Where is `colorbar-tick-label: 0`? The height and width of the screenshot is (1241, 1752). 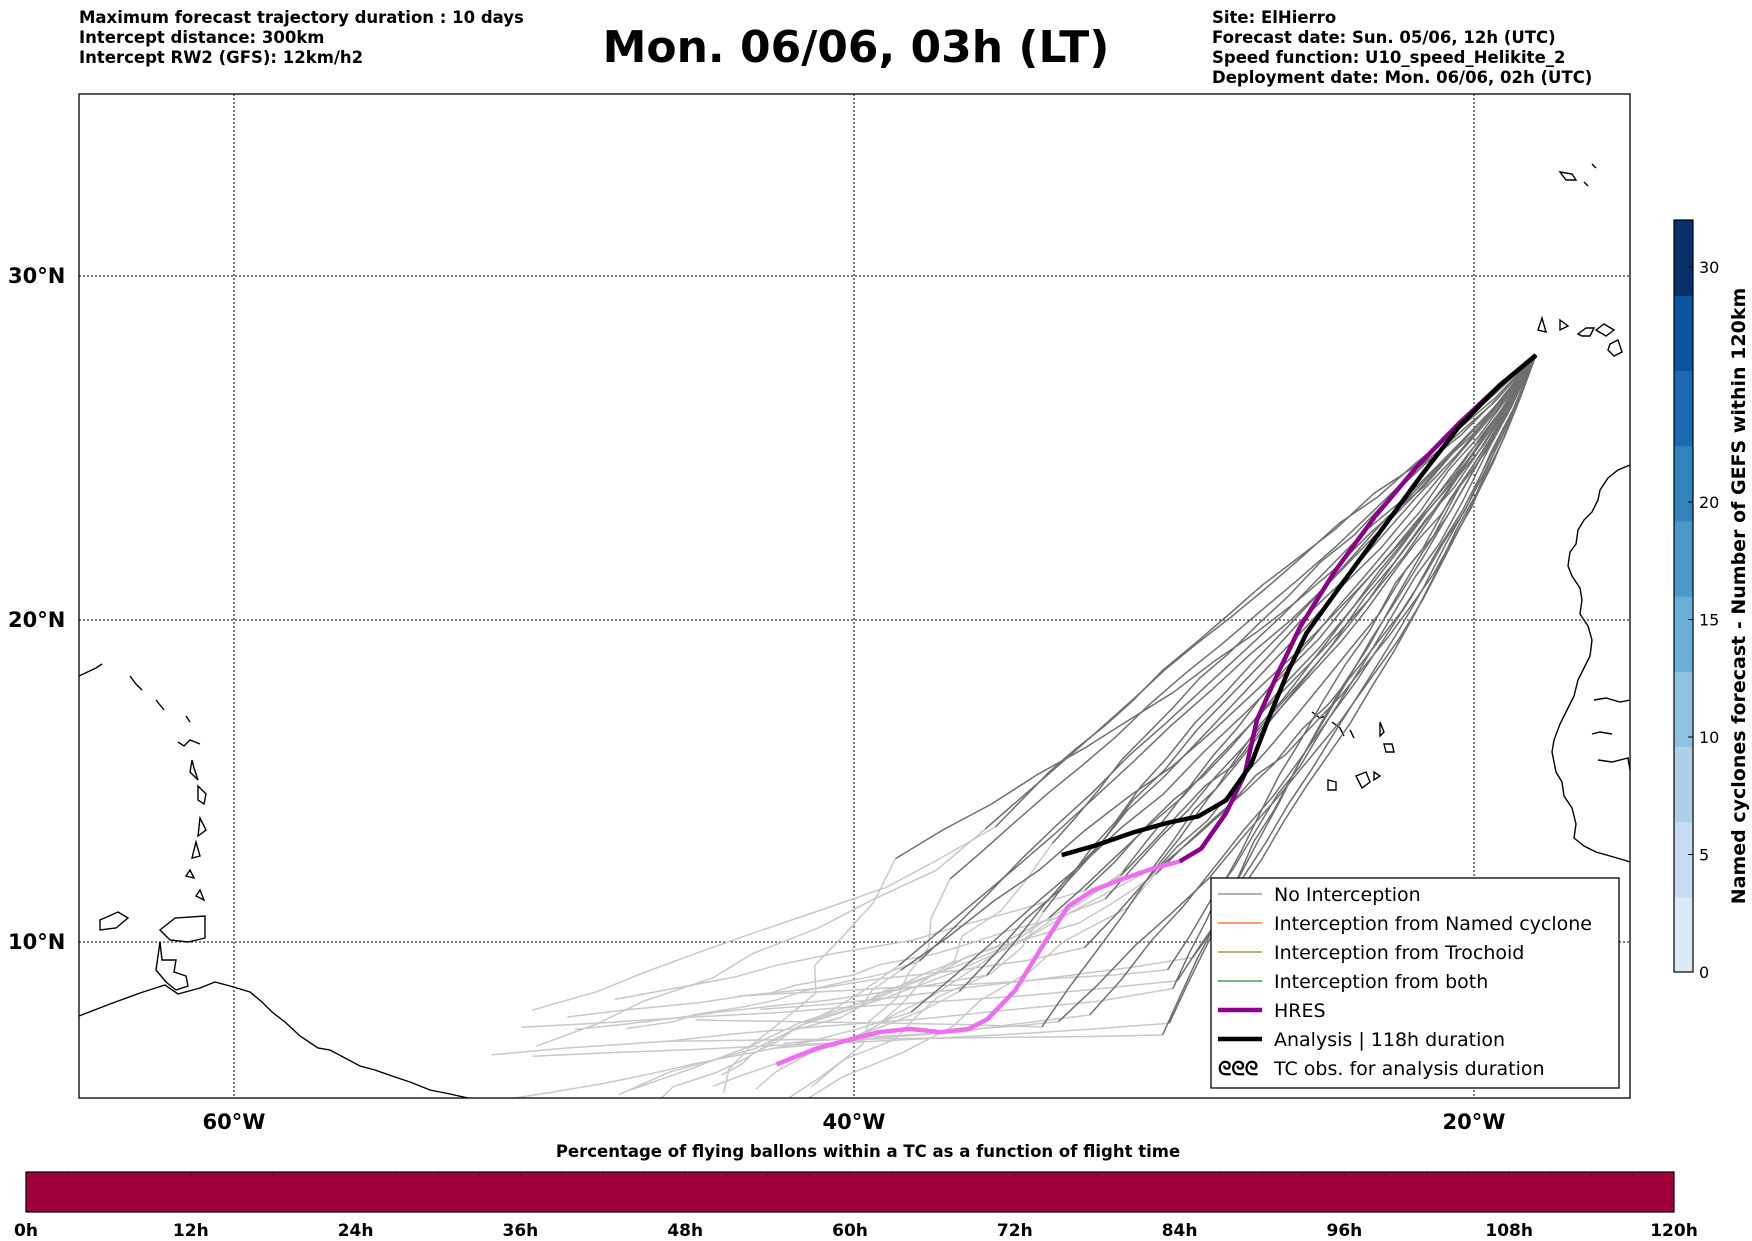 colorbar-tick-label: 0 is located at coordinates (1704, 972).